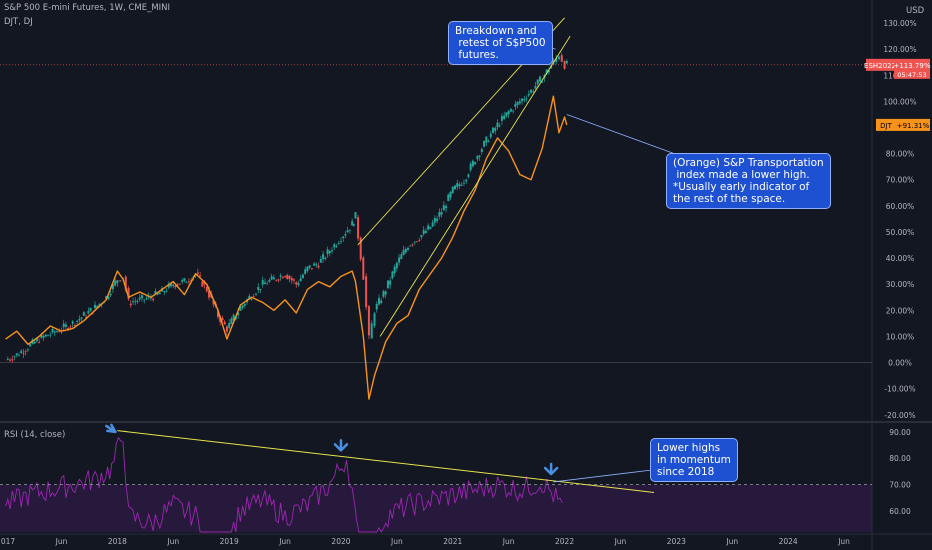 The image size is (932, 550). I want to click on breakdown-annotation: Breakdown and retest of S$P500 futures., so click(500, 43).